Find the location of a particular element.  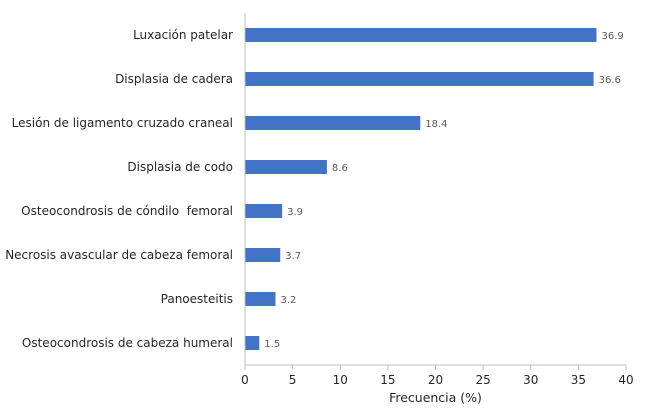

category-label: Panoesteitis is located at coordinates (197, 299).